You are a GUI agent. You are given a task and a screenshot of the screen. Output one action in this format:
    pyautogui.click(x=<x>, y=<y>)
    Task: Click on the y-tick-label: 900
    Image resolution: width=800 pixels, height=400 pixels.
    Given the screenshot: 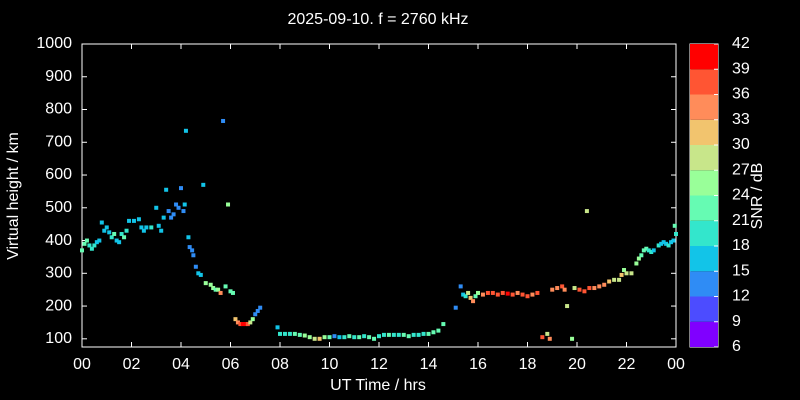 What is the action you would take?
    pyautogui.click(x=58, y=76)
    